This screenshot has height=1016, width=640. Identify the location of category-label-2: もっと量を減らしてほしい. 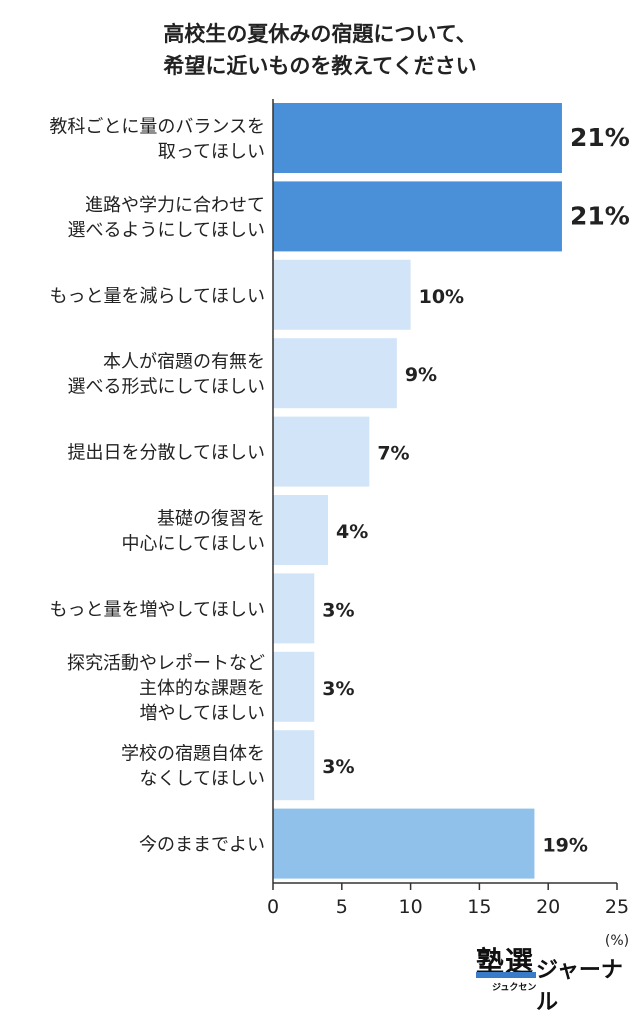
(157, 296).